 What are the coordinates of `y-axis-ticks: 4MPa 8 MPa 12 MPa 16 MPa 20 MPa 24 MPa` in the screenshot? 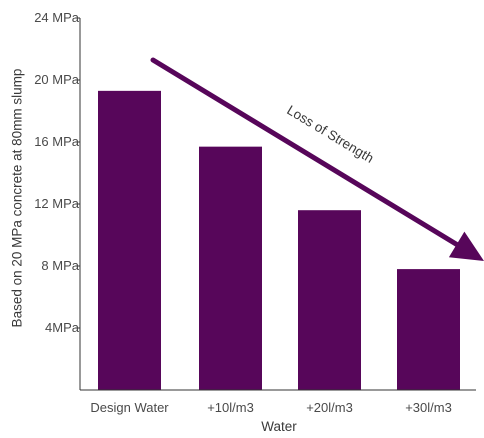 It's located at (57, 172).